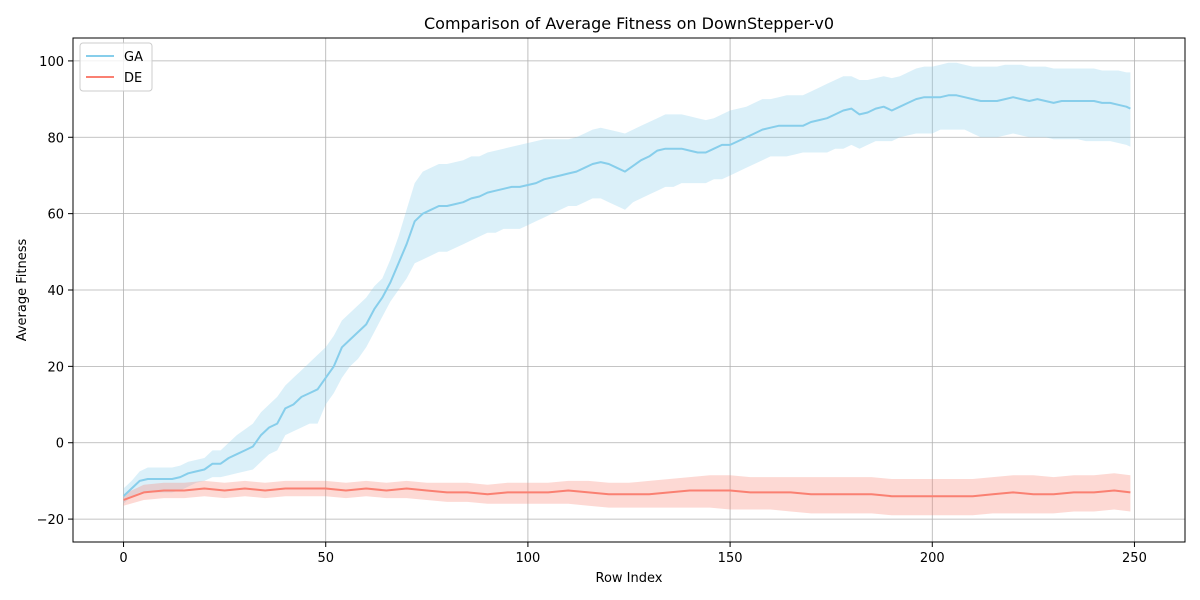 The image size is (1200, 600). What do you see at coordinates (50, 520) in the screenshot?
I see `y-tick-label: −20` at bounding box center [50, 520].